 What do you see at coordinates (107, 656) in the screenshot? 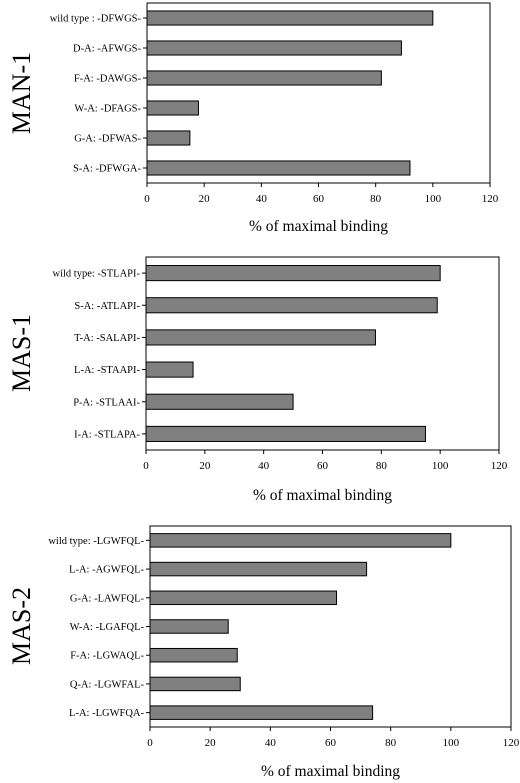
I see `category-label: F-A: -LGWAQL-` at bounding box center [107, 656].